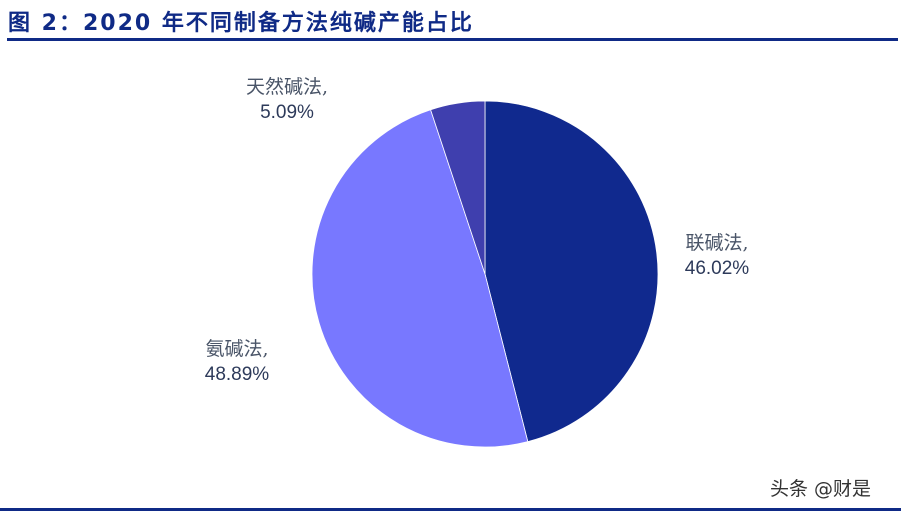 This screenshot has width=901, height=514. I want to click on slice-label-name: 联碱法,, so click(717, 243).